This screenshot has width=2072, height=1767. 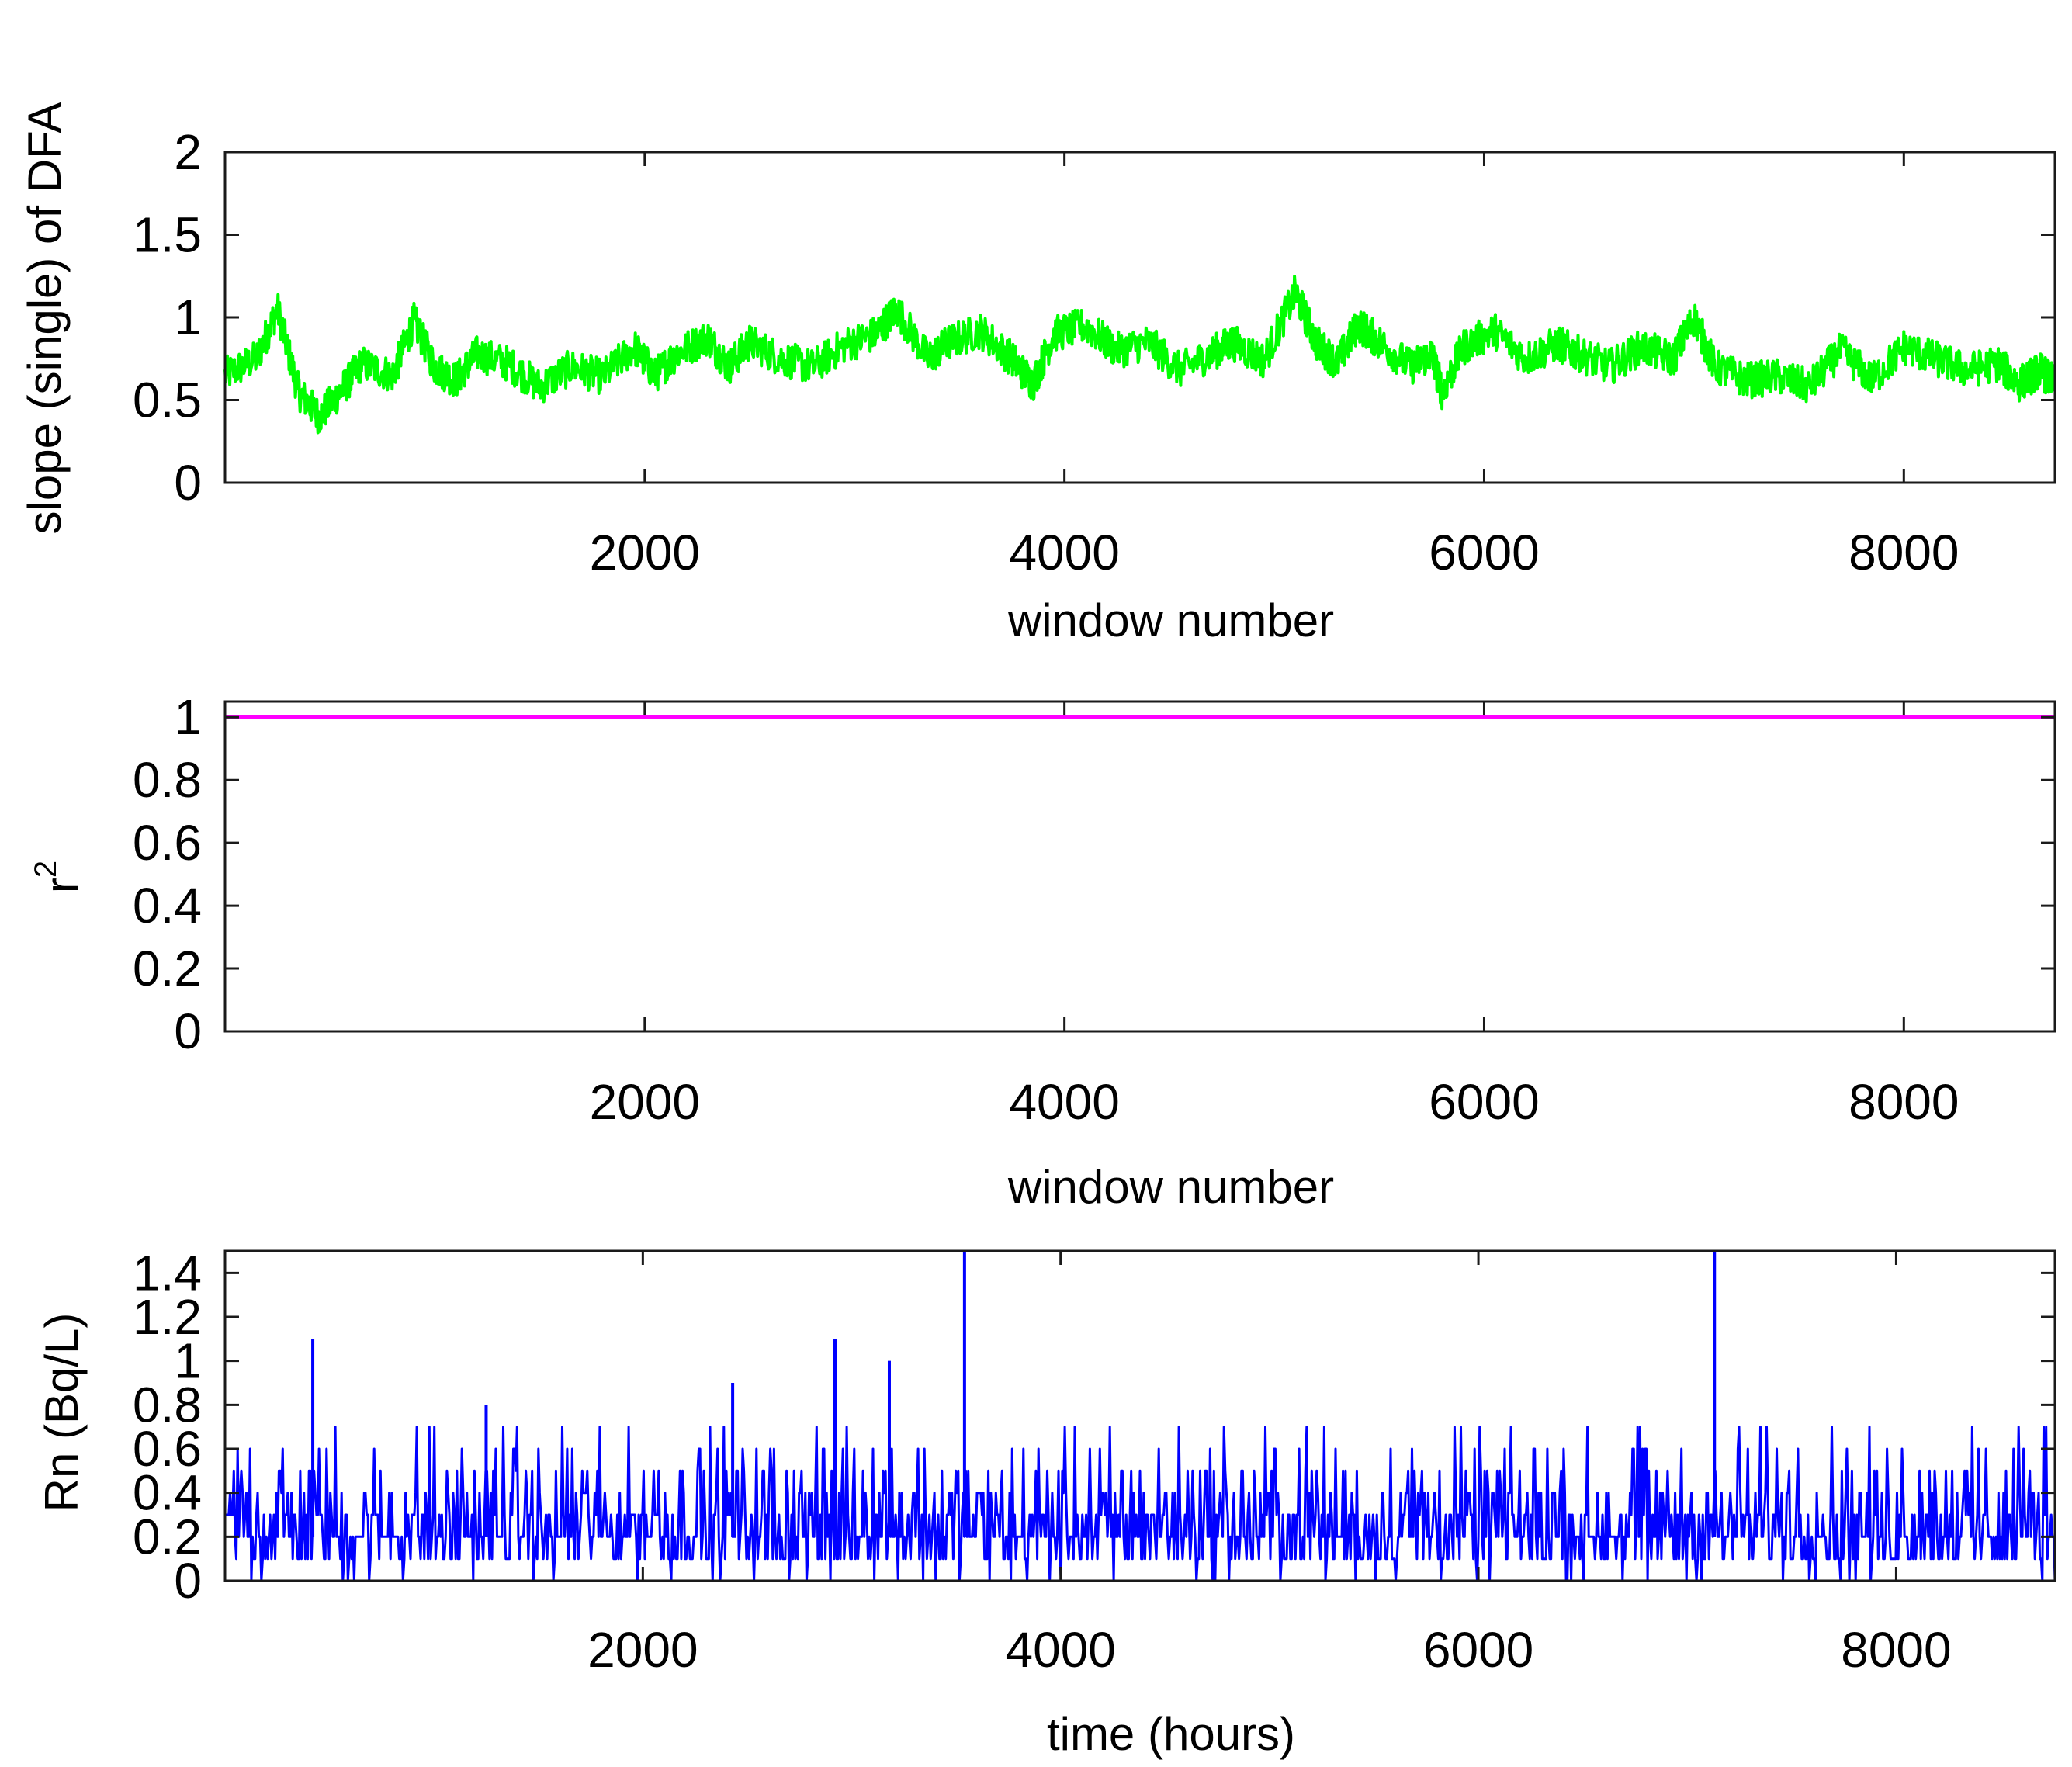 I want to click on y-axis-label: slope (single) of DFA, so click(x=45, y=319).